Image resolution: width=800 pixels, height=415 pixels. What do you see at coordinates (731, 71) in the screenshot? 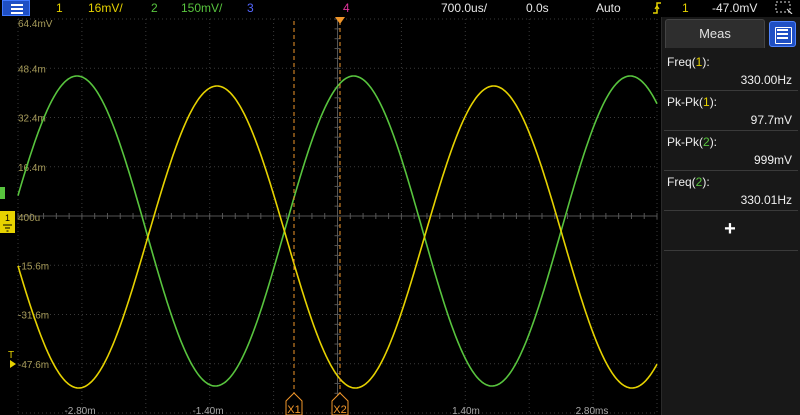
I see `measurement-freq-ch1: Freq(1): 330.00Hz` at bounding box center [731, 71].